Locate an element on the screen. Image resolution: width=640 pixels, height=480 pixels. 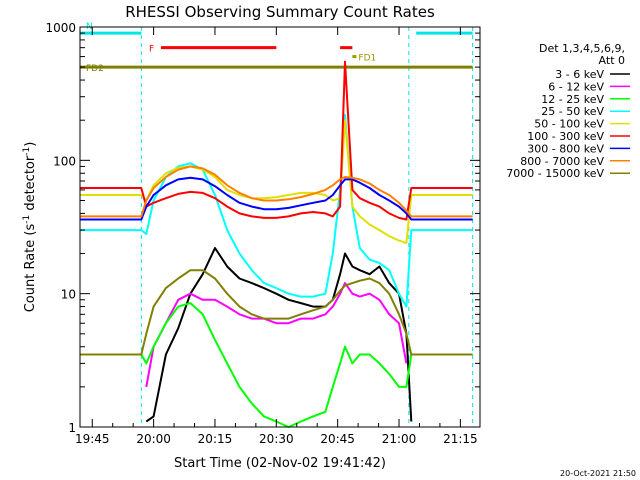
legend-label-1: 6 - 12 keV is located at coordinates (576, 86).